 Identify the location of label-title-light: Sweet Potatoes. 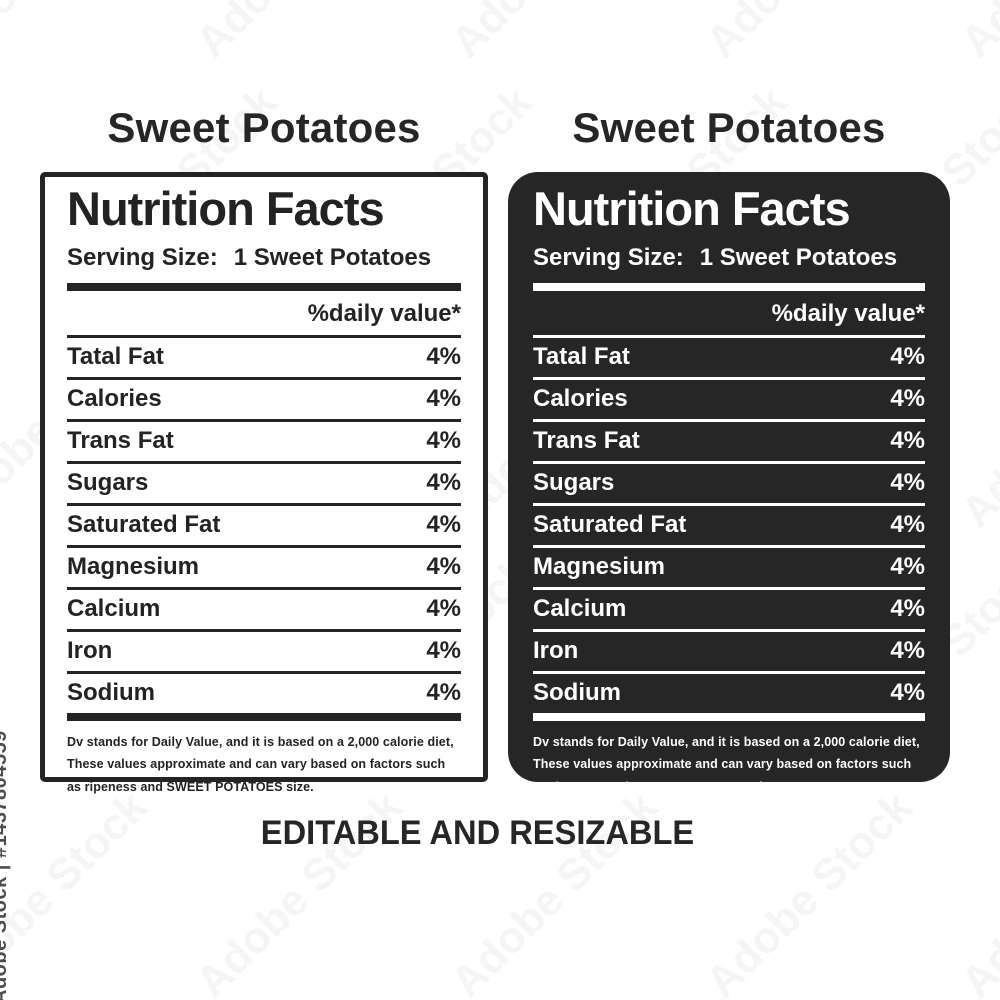
(264, 127).